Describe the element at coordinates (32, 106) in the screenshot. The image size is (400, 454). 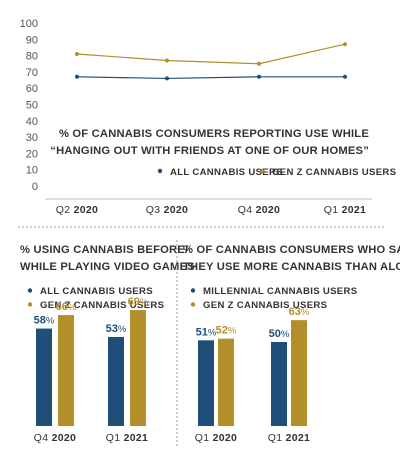
I see `y-tick-label: 50` at that location.